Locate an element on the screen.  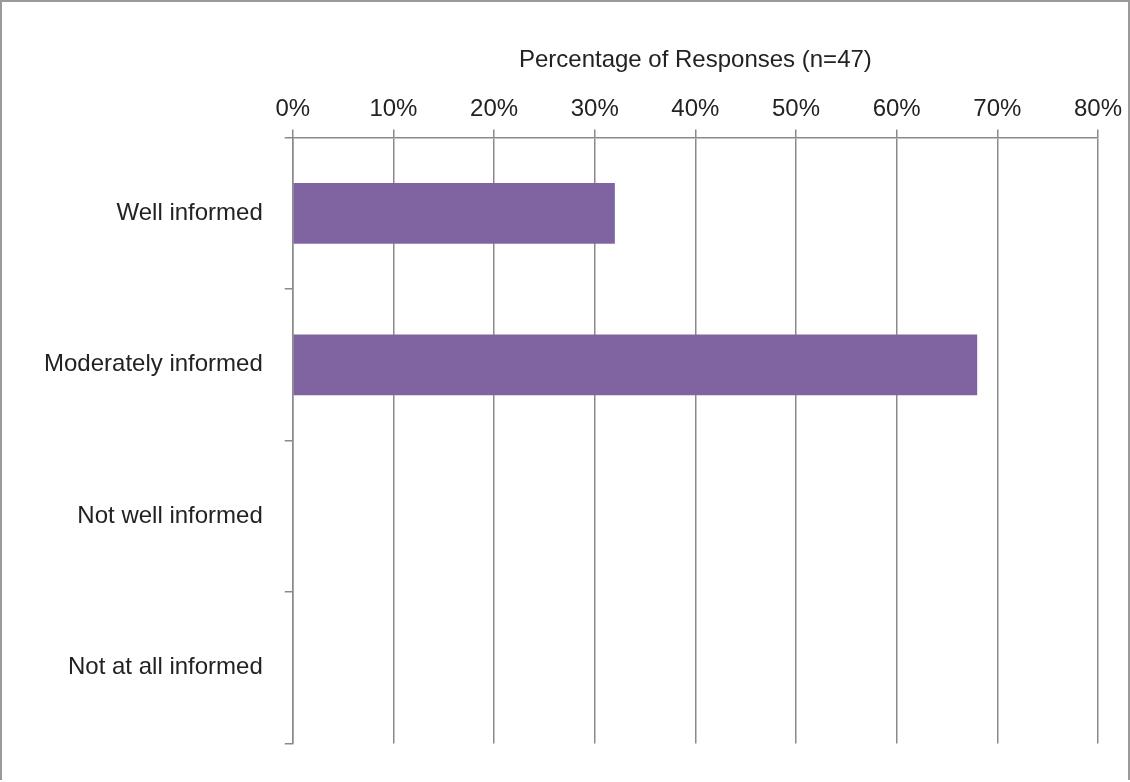
x-tick-label: 50% is located at coordinates (796, 107).